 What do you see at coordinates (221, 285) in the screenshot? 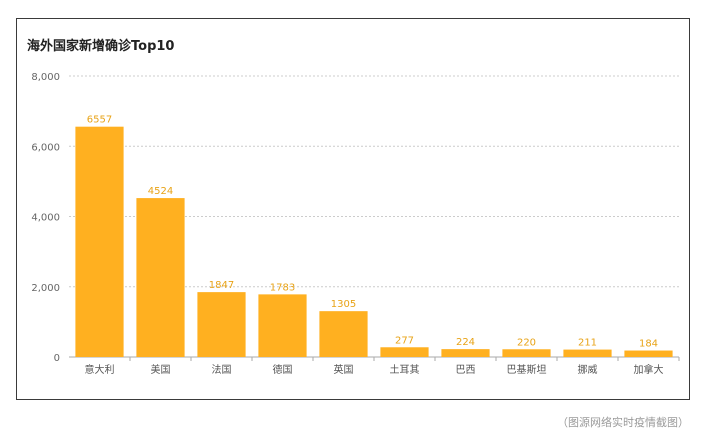
I see `bar-value-label: 1847` at bounding box center [221, 285].